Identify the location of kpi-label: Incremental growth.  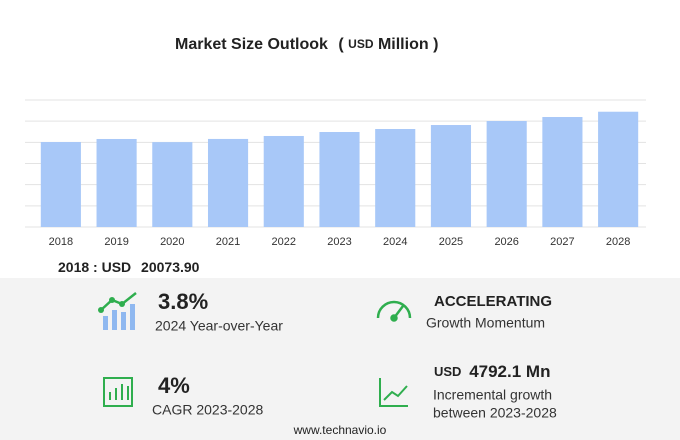
(492, 395).